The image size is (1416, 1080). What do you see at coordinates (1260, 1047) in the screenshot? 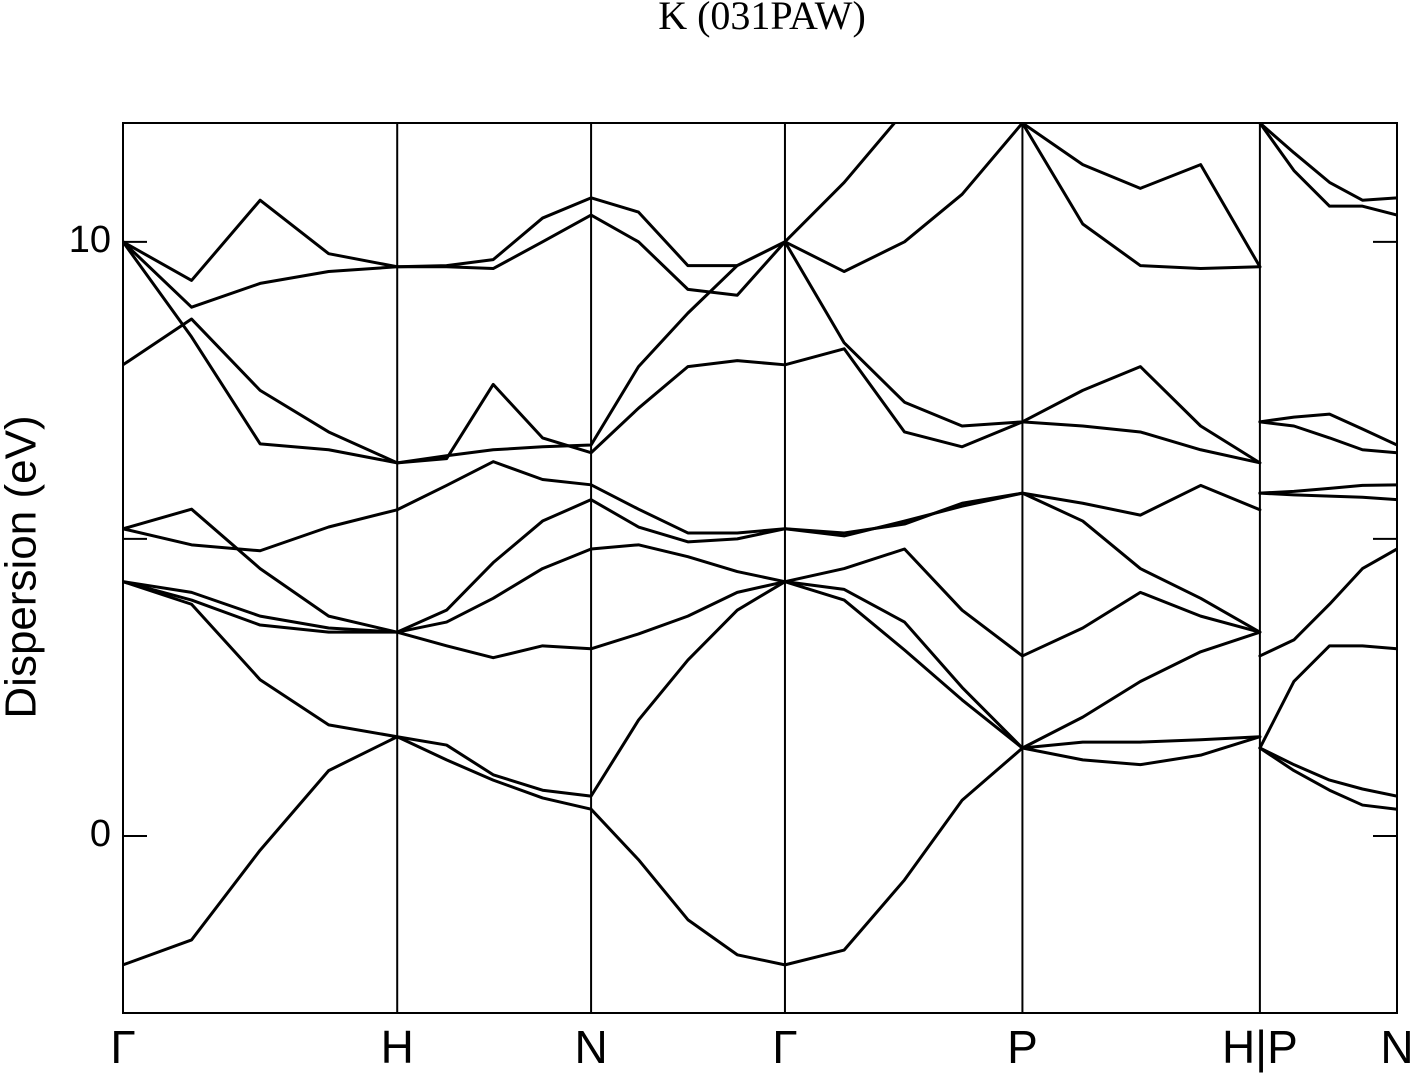
I see `x-tick-label: H|P` at bounding box center [1260, 1047].